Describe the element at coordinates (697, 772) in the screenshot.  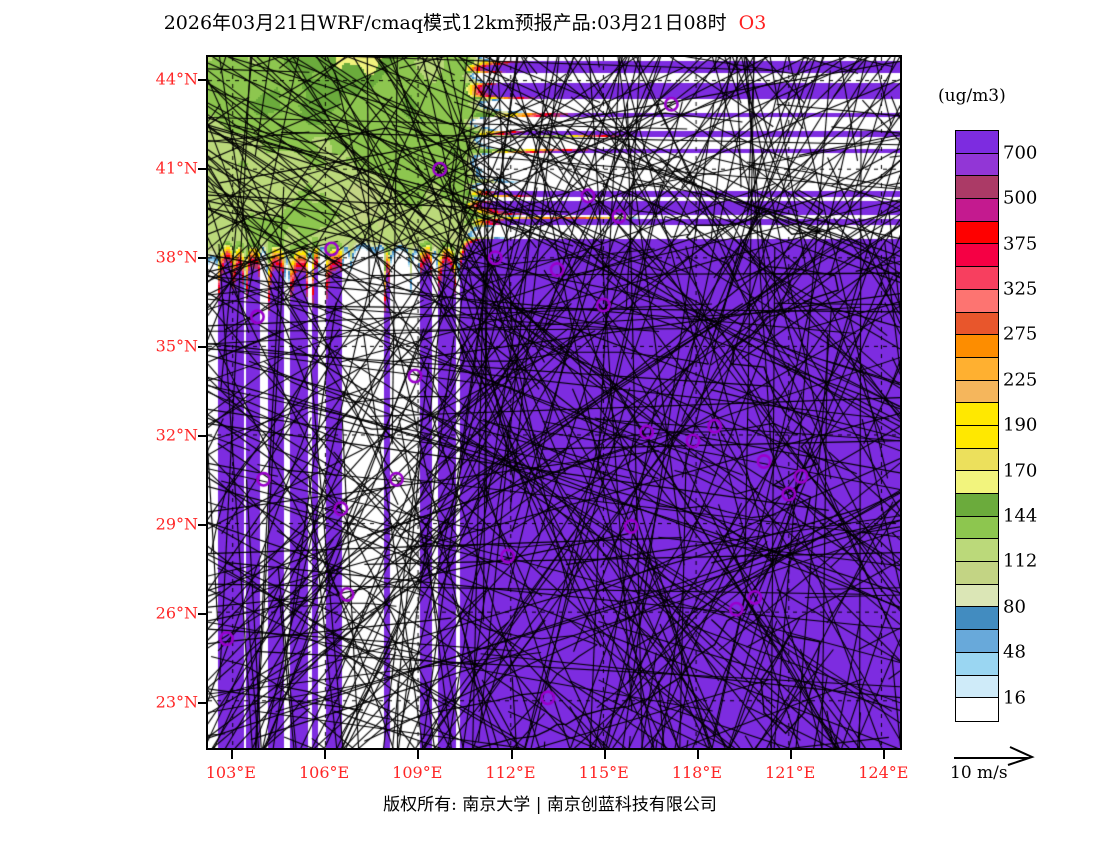
I see `lon-tick-label-118E: 118°E` at that location.